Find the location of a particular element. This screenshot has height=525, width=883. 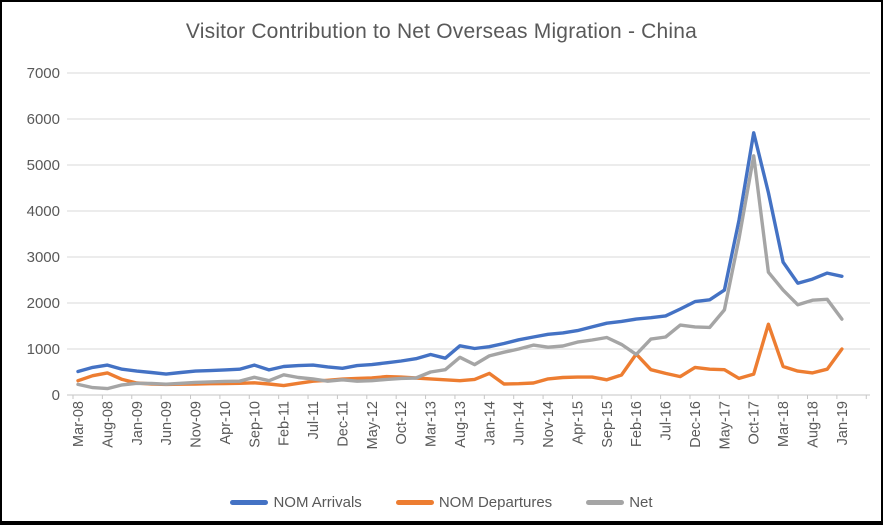

legend-item-net: Net is located at coordinates (619, 502).